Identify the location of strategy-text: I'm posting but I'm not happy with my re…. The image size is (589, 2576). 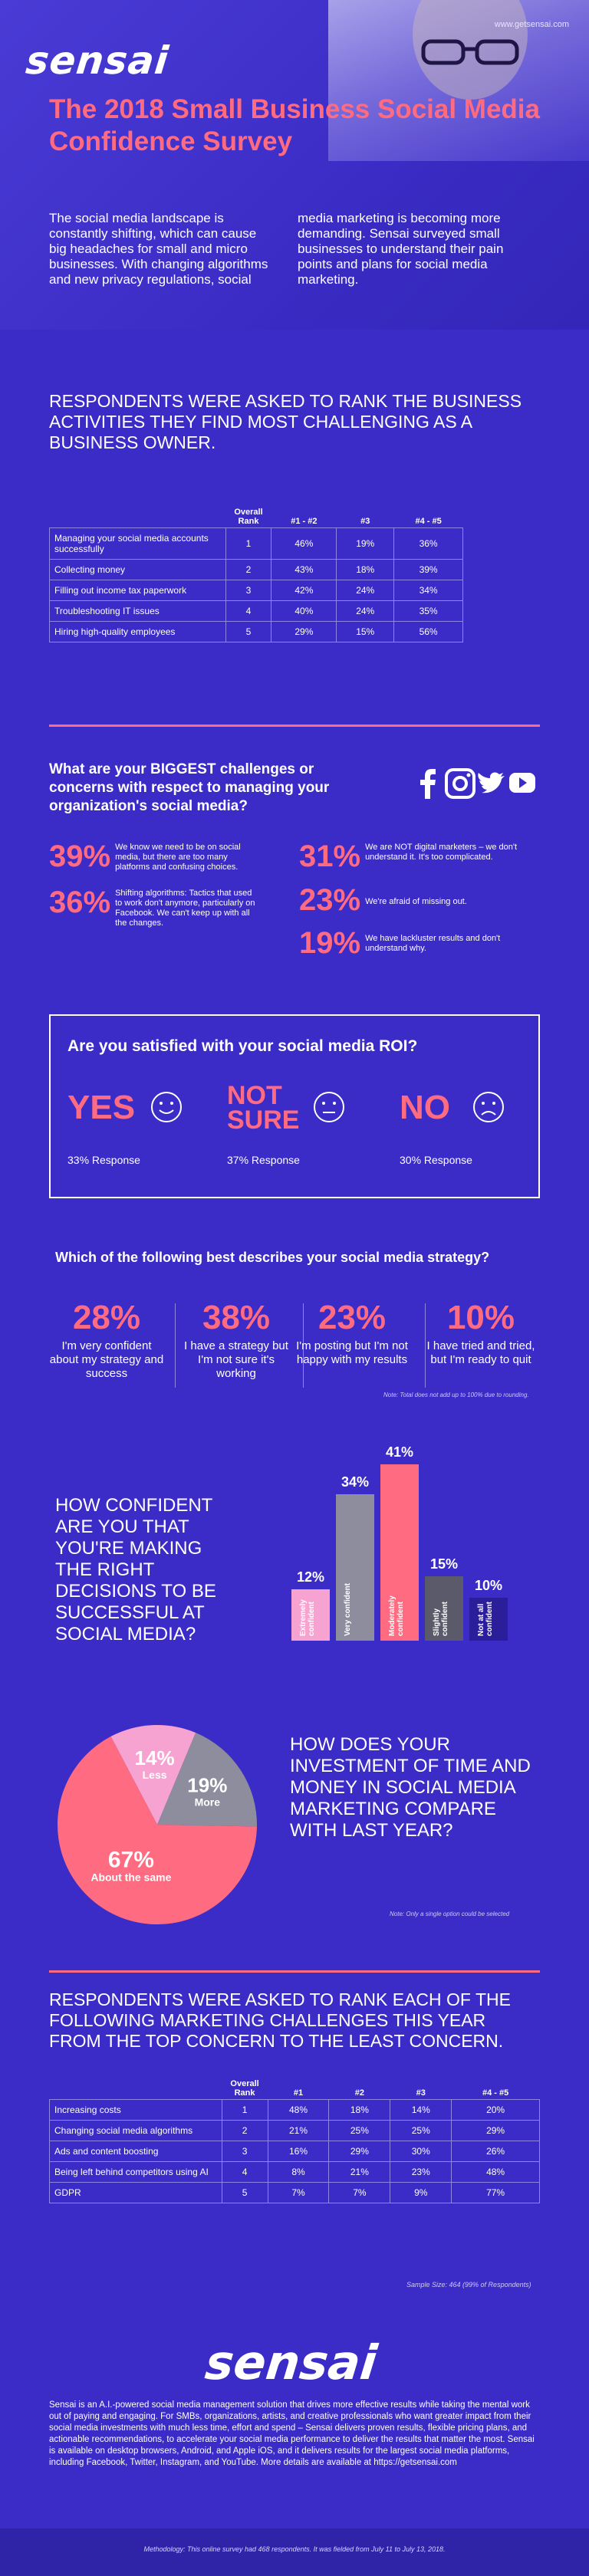
(352, 1353).